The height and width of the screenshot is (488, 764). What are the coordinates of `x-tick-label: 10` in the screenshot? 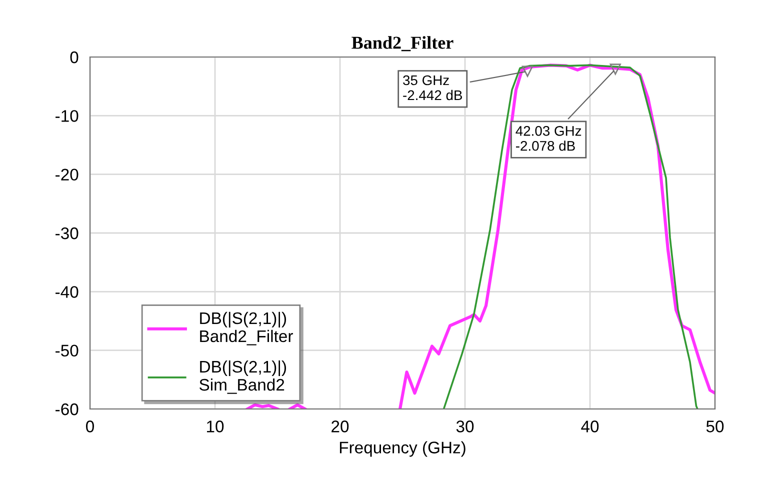 It's located at (215, 426).